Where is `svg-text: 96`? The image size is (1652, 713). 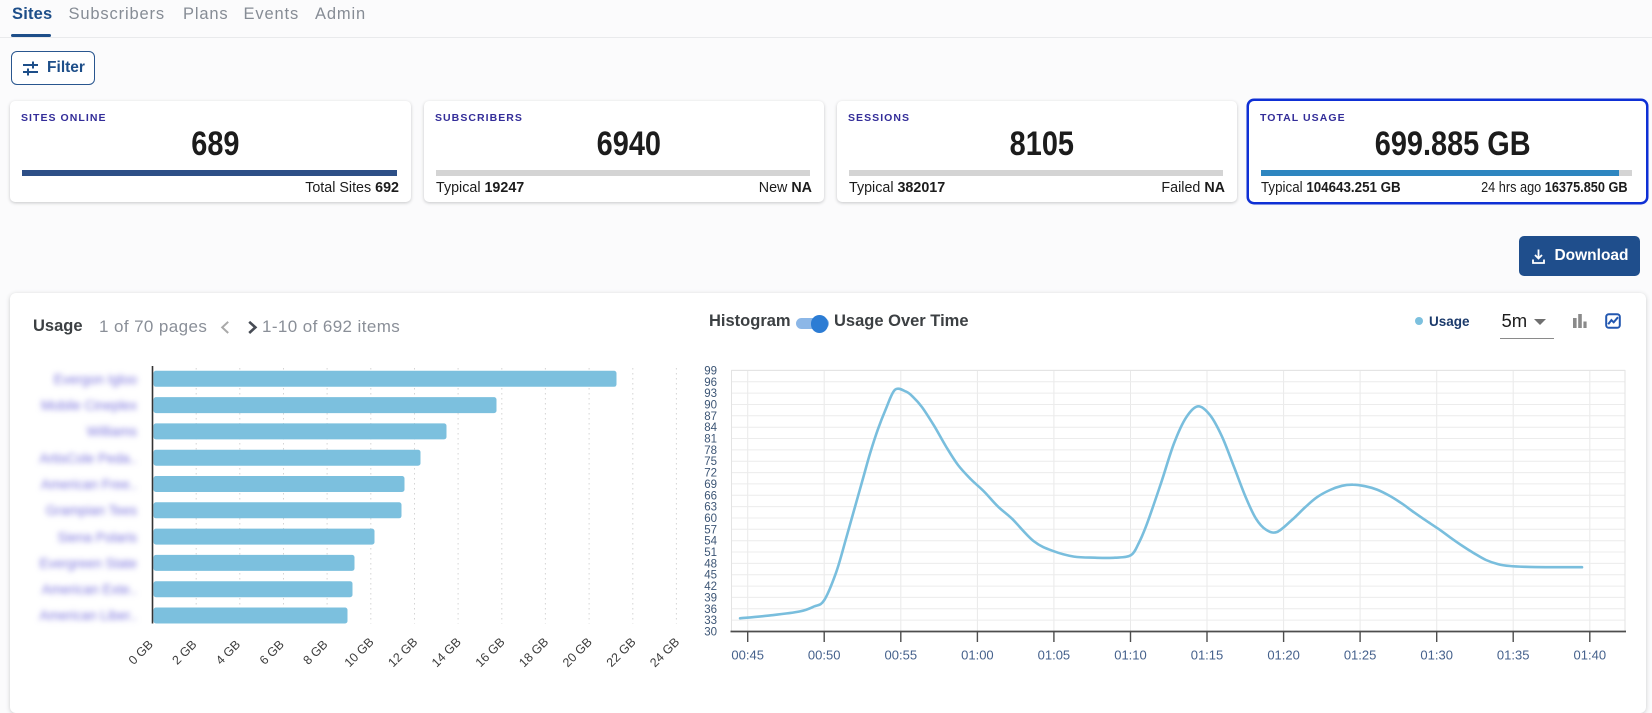 svg-text: 96 is located at coordinates (710, 383).